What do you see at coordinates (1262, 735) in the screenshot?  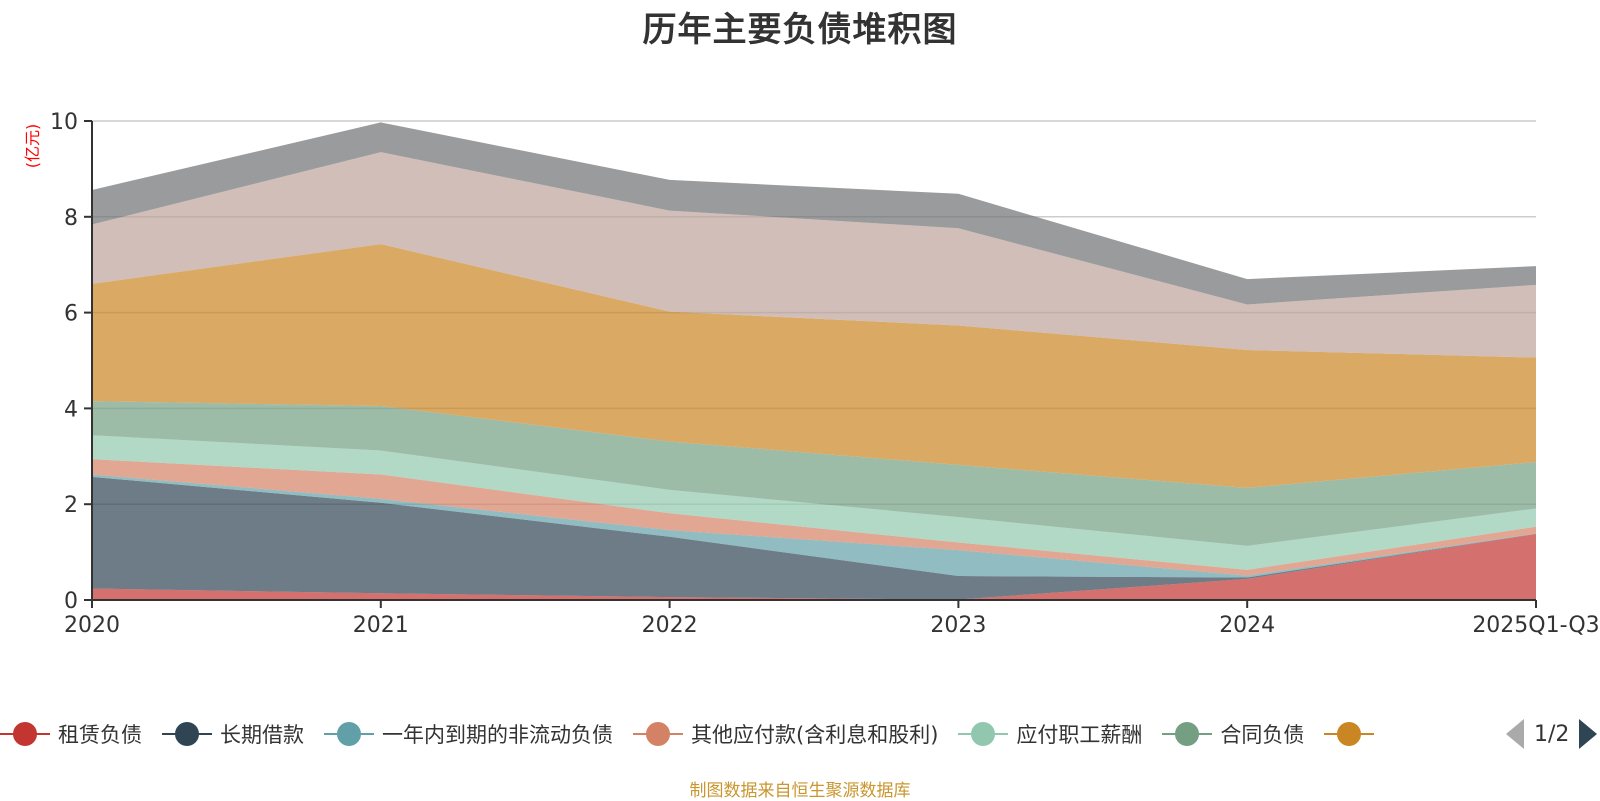 I see `legend-label: 合同负债` at bounding box center [1262, 735].